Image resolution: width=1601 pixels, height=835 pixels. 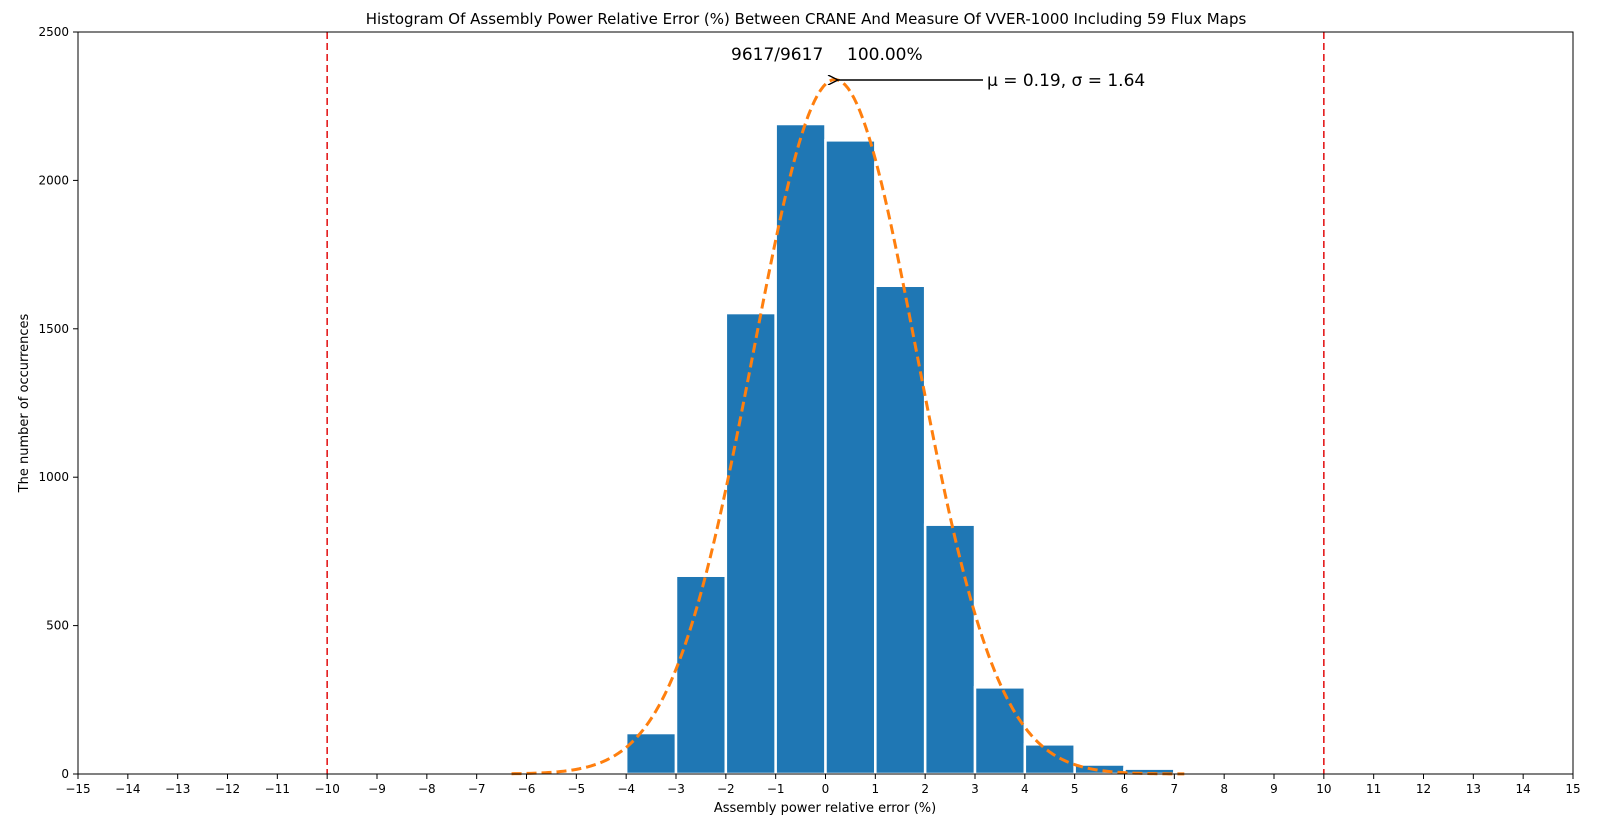 What do you see at coordinates (1109, 81) in the screenshot?
I see `fit-sigma-text: σ = 1.64` at bounding box center [1109, 81].